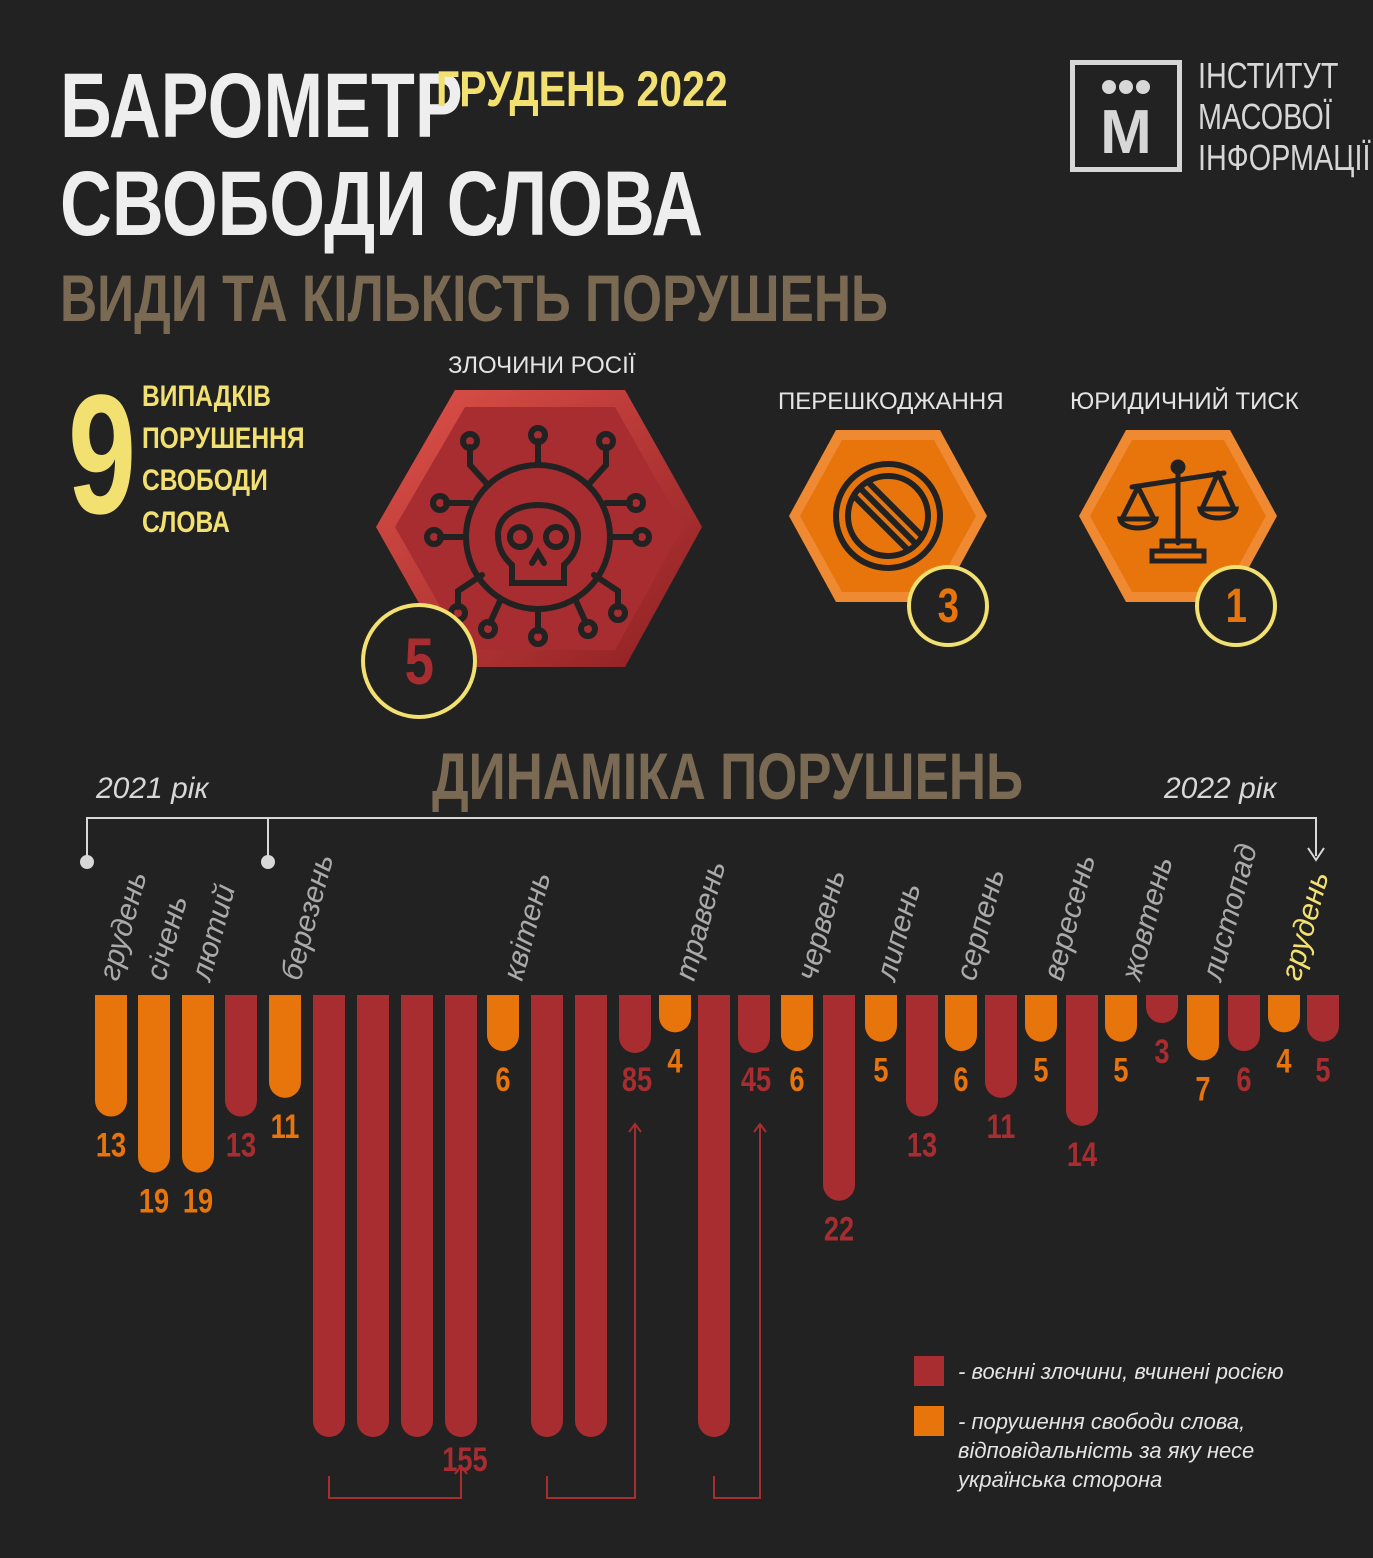 This screenshot has height=1558, width=1373. Describe the element at coordinates (1268, 75) in the screenshot. I see `logo-line-1: ІНСТИТУТ` at that location.